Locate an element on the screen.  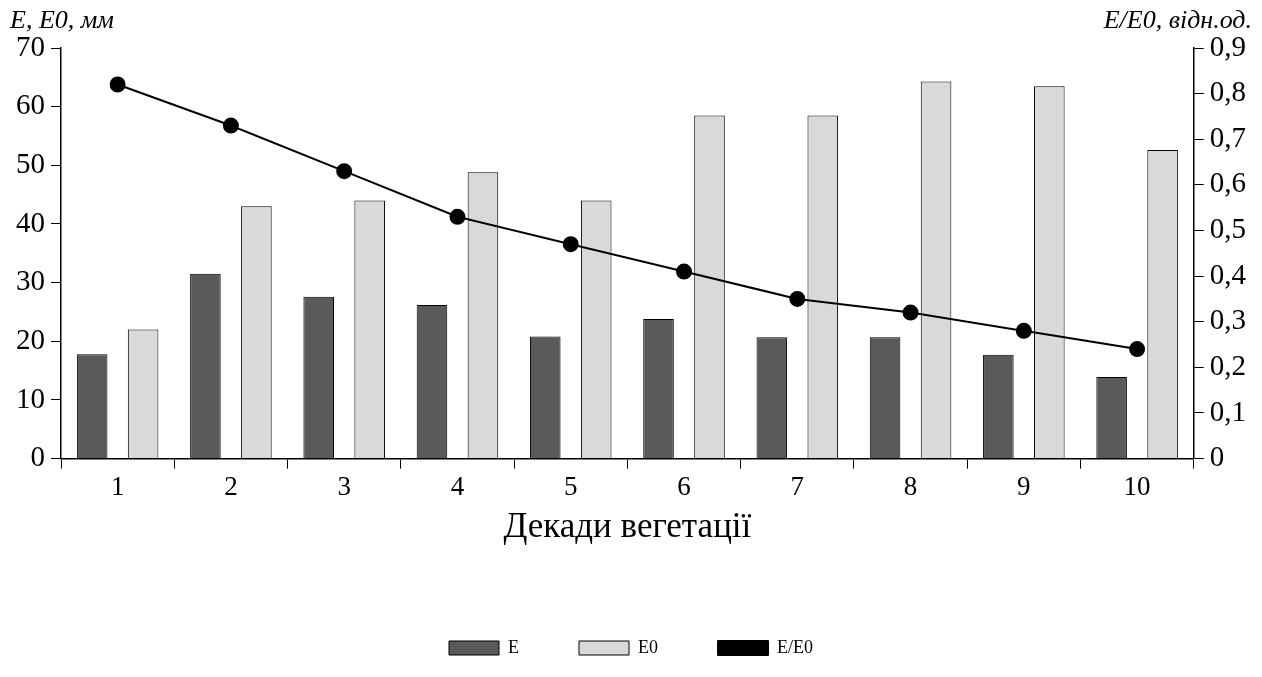
y-tick-label: 60 is located at coordinates (30, 104).